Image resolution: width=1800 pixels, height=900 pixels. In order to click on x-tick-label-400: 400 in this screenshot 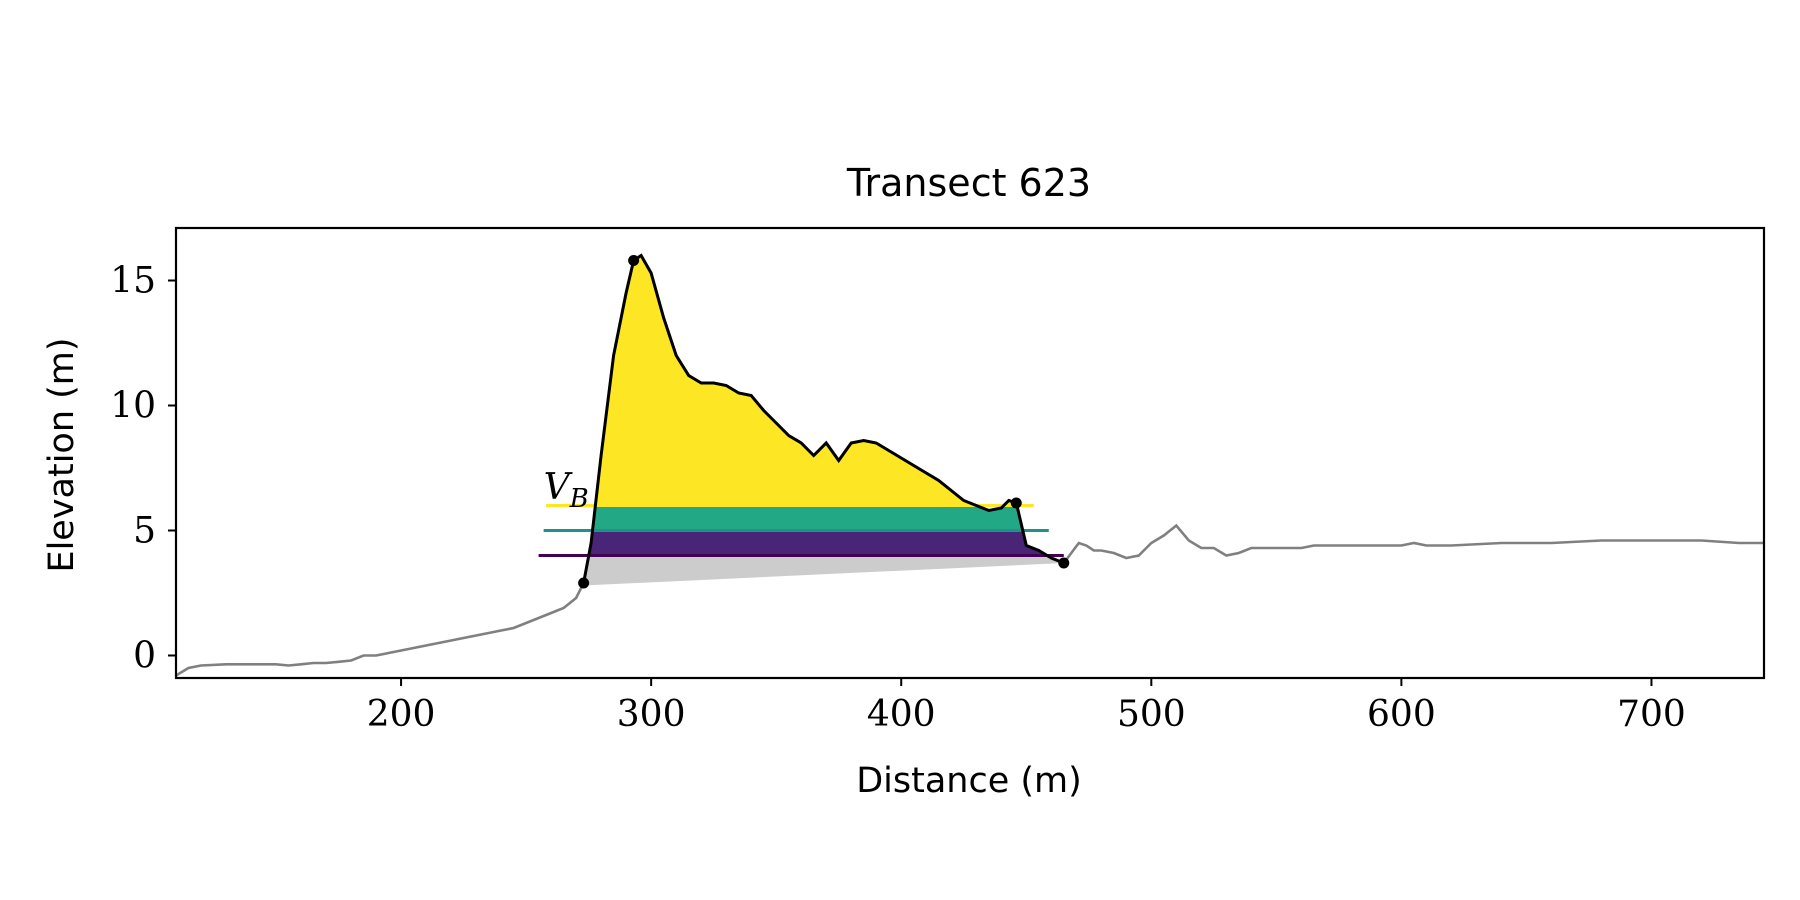, I will do `click(901, 714)`.